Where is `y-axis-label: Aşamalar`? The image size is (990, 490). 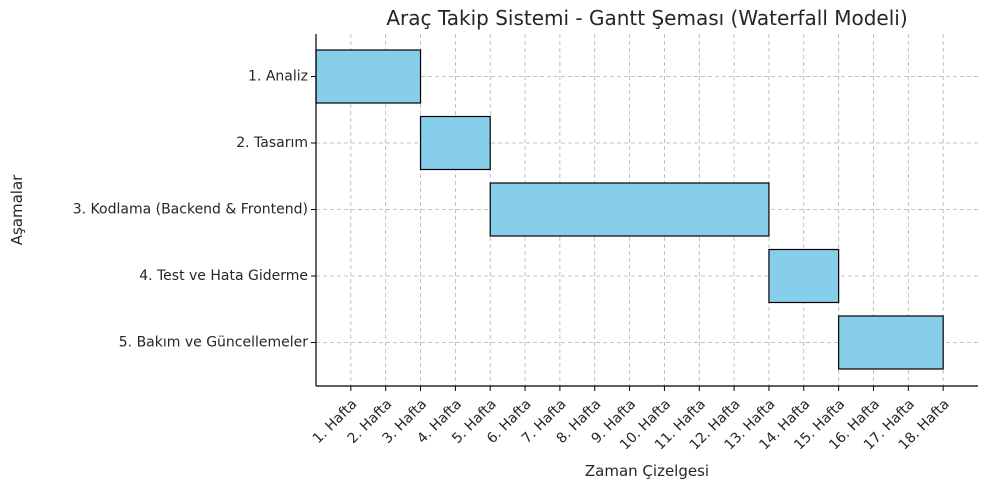
y-axis-label: Aşamalar is located at coordinates (17, 209).